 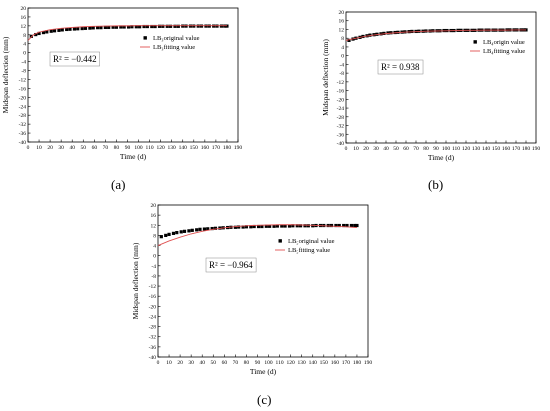 I want to click on y-tick-label: -8, so click(x=23, y=72).